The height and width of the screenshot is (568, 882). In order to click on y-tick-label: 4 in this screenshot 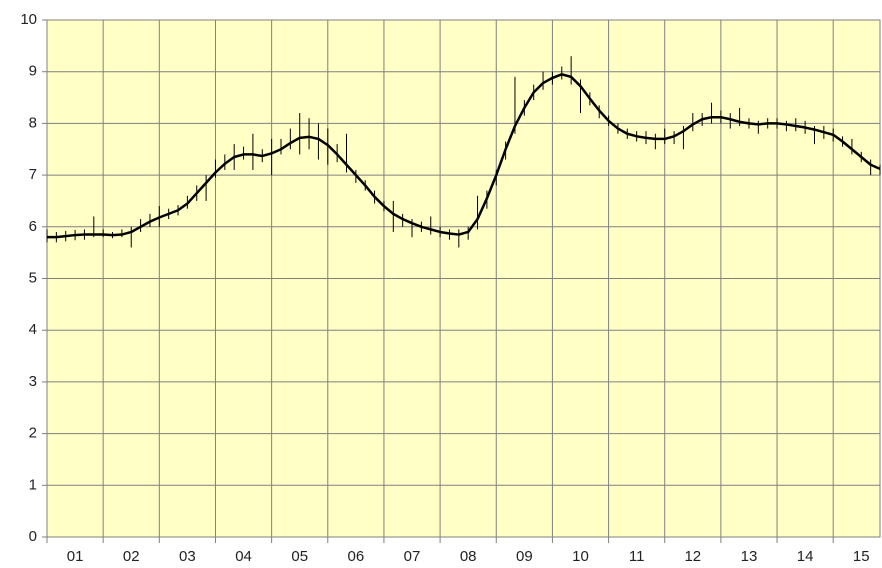, I will do `click(33, 329)`.